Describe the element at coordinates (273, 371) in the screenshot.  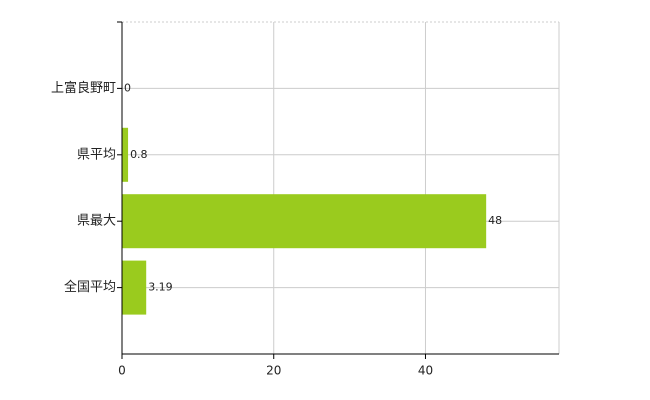
I see `x-tick-label: 20` at that location.